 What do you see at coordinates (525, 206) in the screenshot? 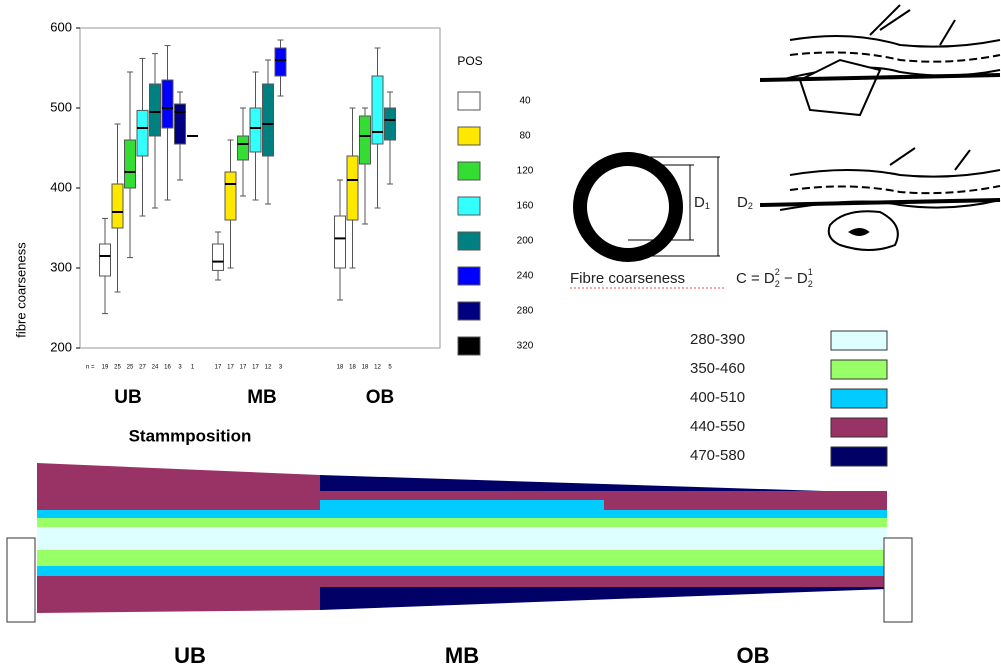
I see `legend-label: 160` at bounding box center [525, 206].